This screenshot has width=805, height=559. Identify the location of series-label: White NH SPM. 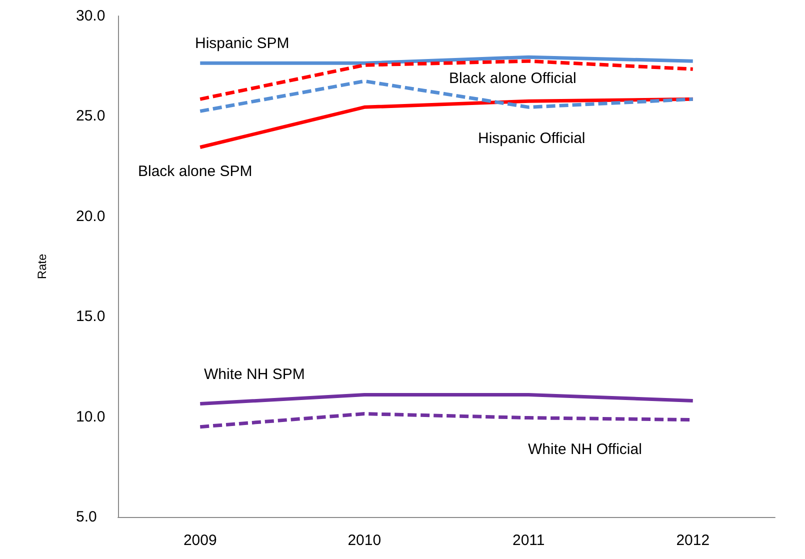
(254, 374).